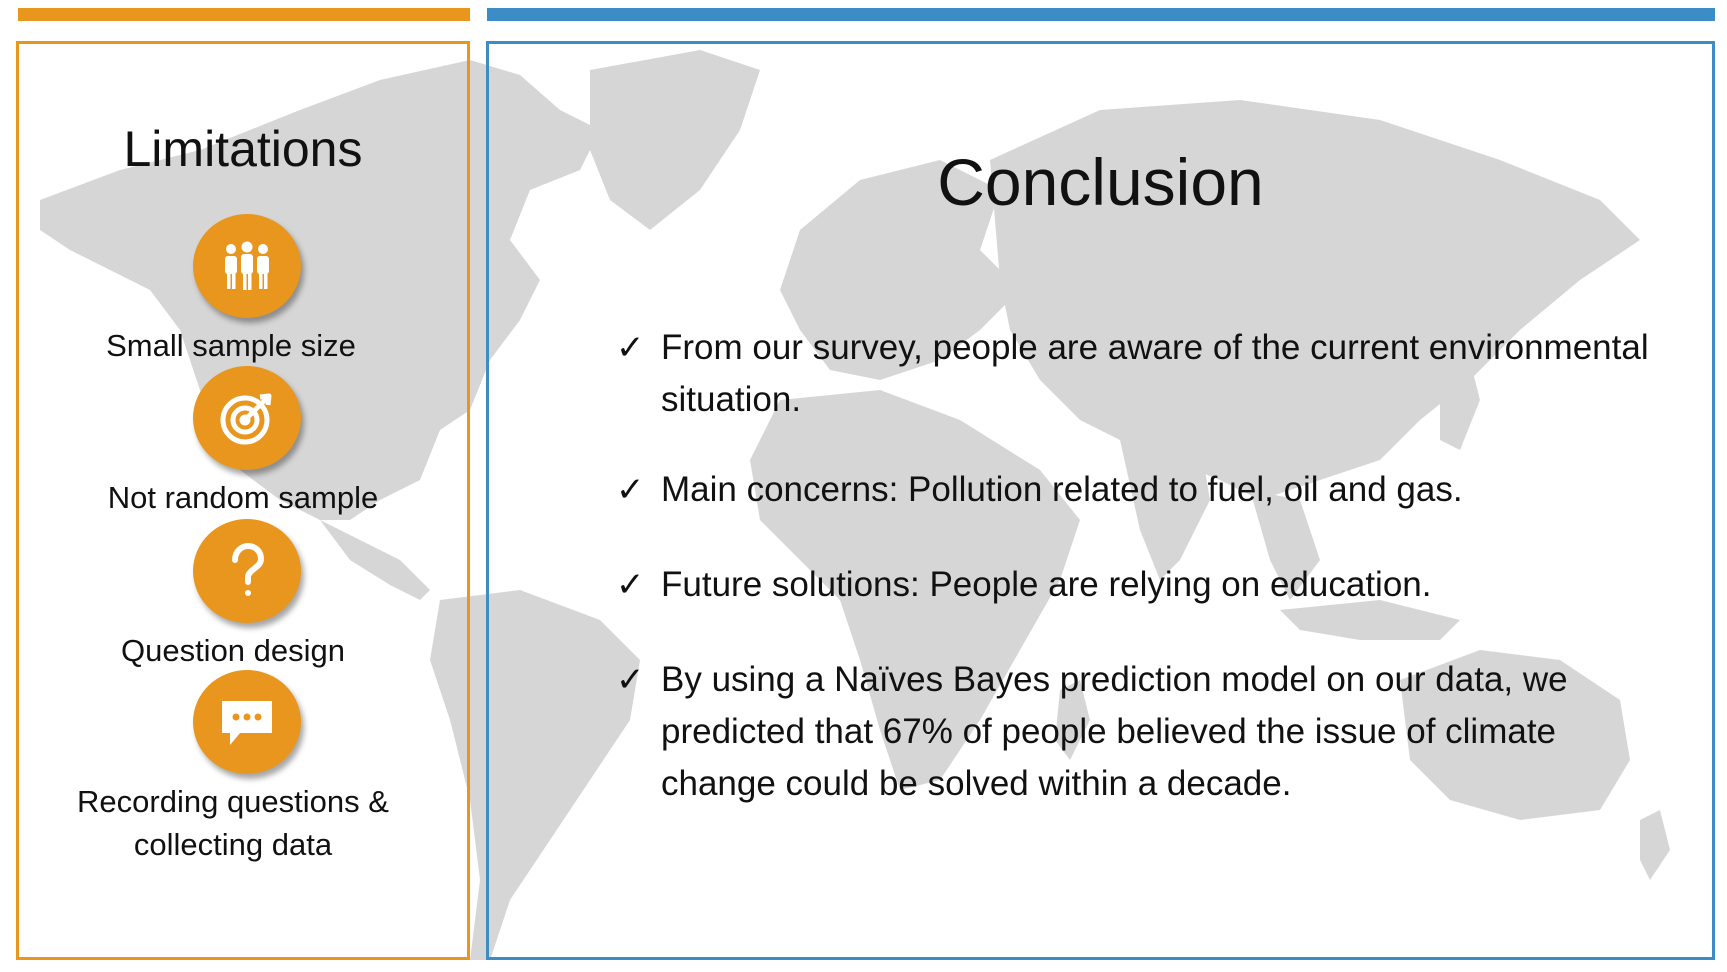  What do you see at coordinates (1165, 510) in the screenshot?
I see `india-shape` at bounding box center [1165, 510].